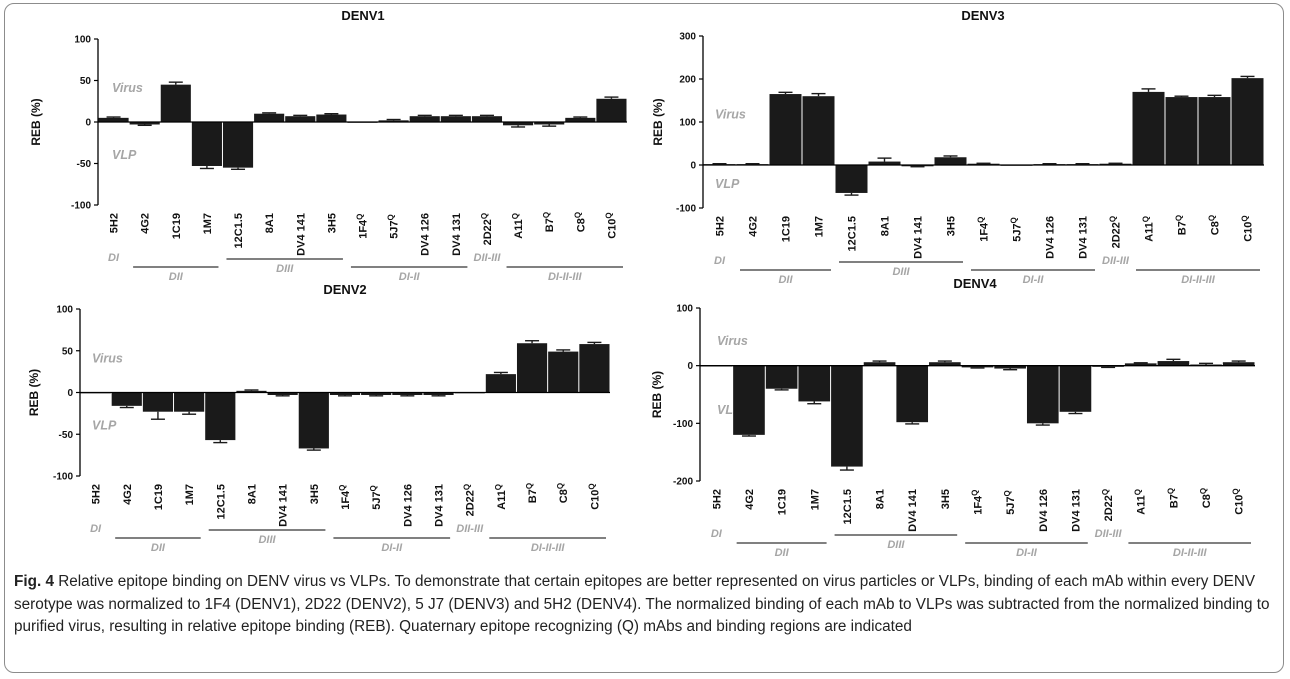 Image resolution: width=1290 pixels, height=679 pixels. Describe the element at coordinates (1240, 505) in the screenshot. I see `x-category-text: C10` at that location.